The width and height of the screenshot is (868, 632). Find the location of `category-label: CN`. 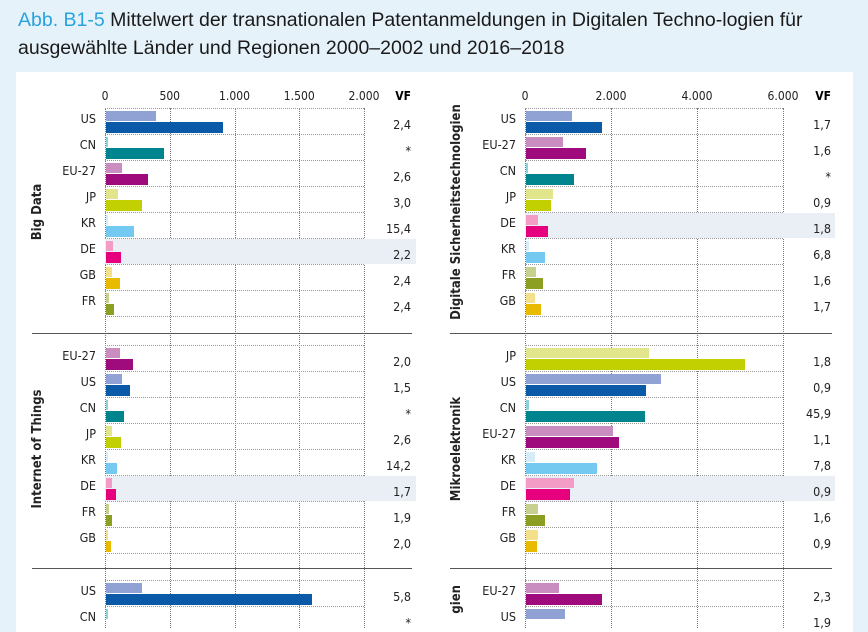

category-label: CN is located at coordinates (87, 616).